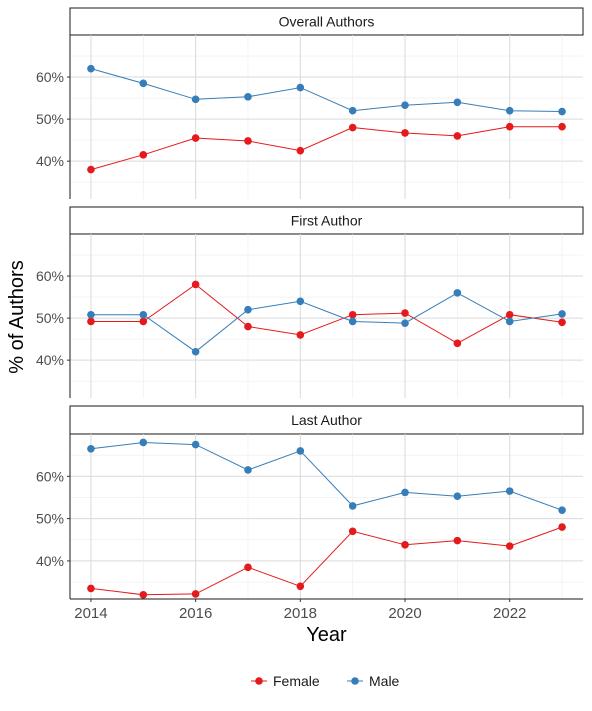 The image size is (592, 711). Describe the element at coordinates (509, 613) in the screenshot. I see `x-tick-label: 2022` at that location.